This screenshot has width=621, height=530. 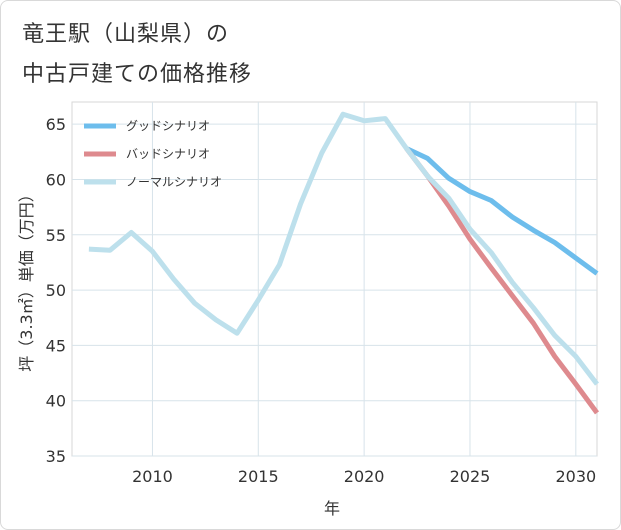 I want to click on y-tick-labels: 35 40 45 50 55 60 65, so click(x=56, y=290).